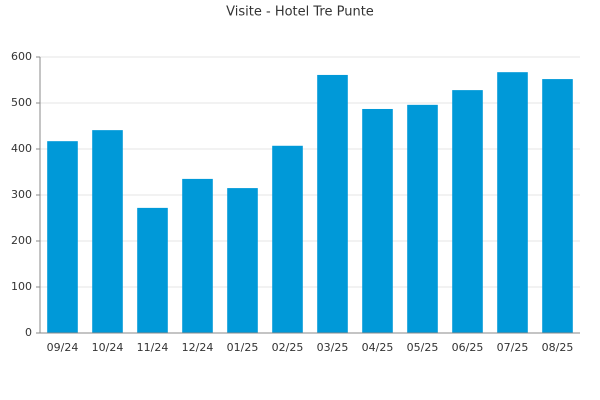 The width and height of the screenshot is (600, 400). Describe the element at coordinates (21, 194) in the screenshot. I see `y-tick-label: 300` at that location.